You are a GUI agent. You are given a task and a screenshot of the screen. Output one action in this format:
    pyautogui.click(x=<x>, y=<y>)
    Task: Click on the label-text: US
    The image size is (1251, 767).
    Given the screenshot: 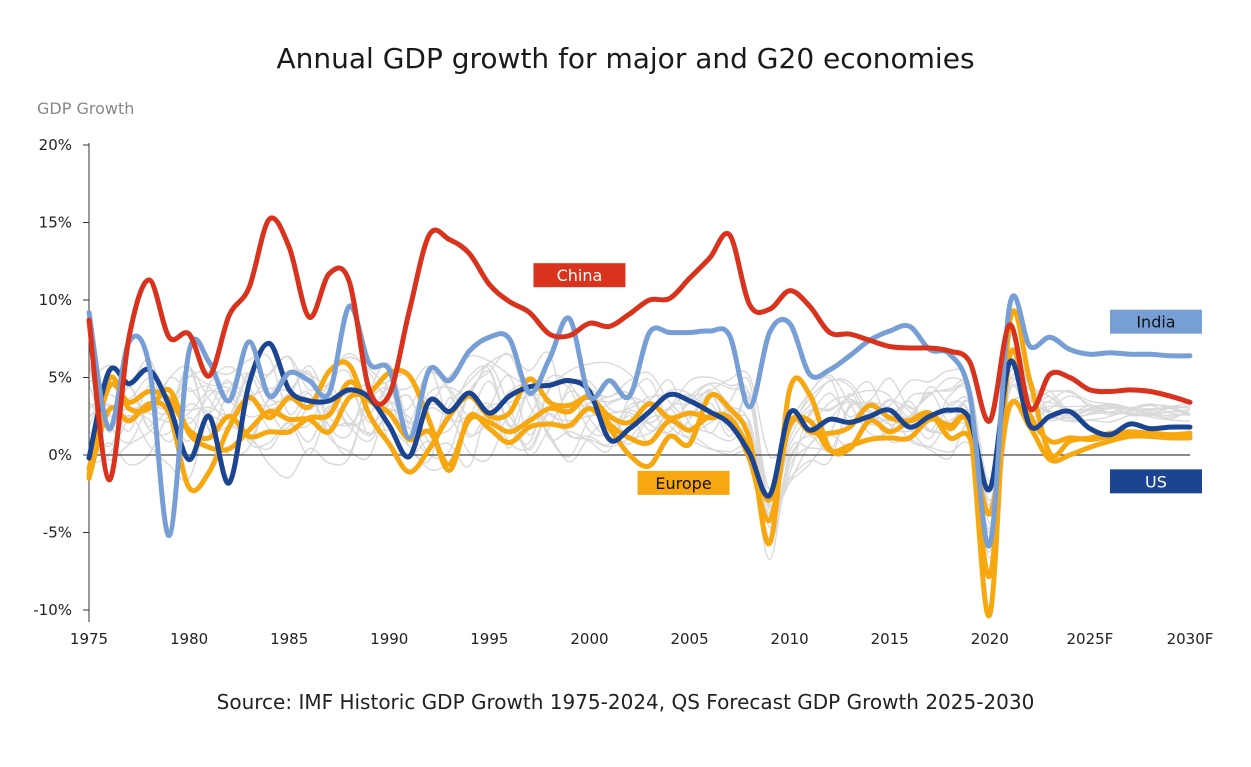 What is the action you would take?
    pyautogui.click(x=1156, y=481)
    